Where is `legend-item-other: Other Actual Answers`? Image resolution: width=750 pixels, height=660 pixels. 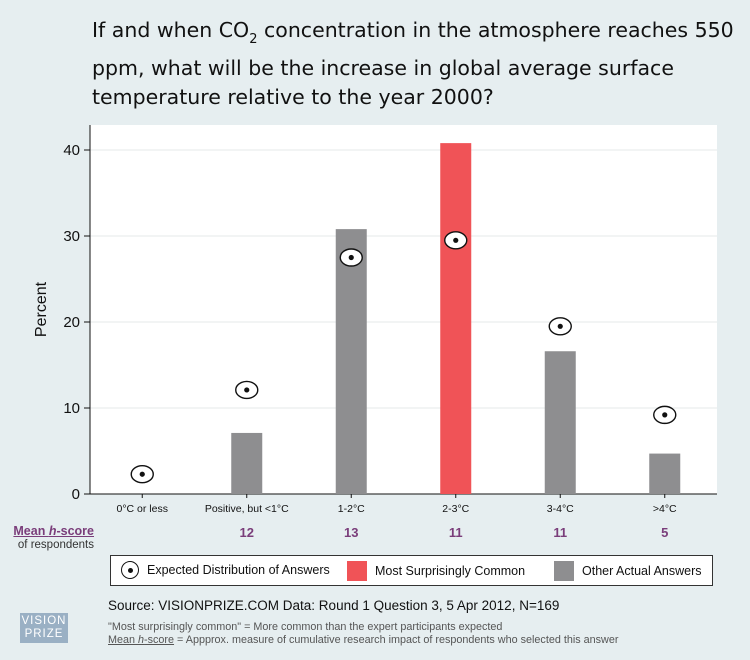
legend-item-other: Other Actual Answers is located at coordinates (628, 571).